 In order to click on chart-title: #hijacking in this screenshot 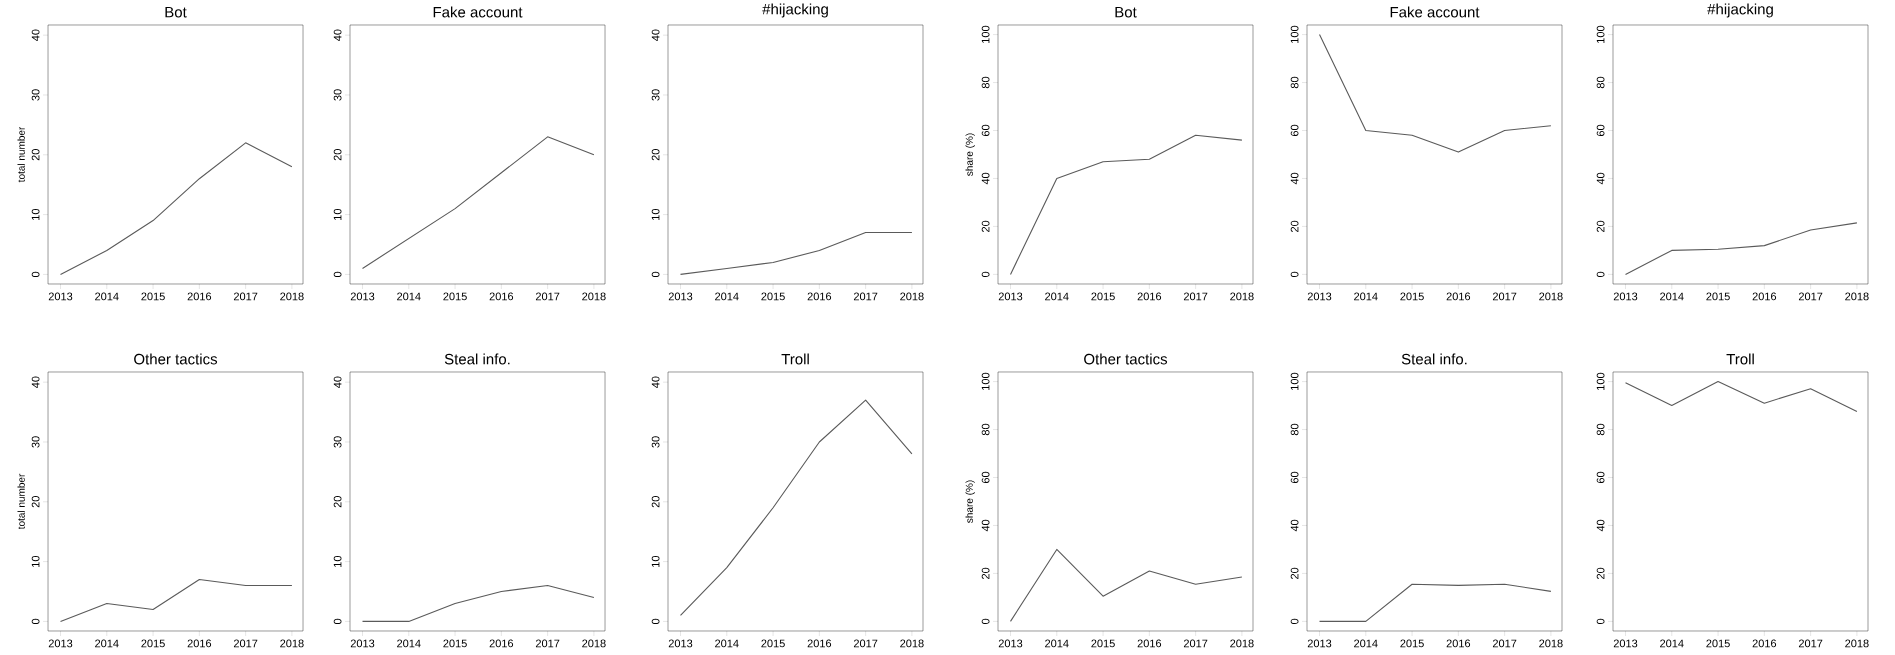, I will do `click(795, 10)`.